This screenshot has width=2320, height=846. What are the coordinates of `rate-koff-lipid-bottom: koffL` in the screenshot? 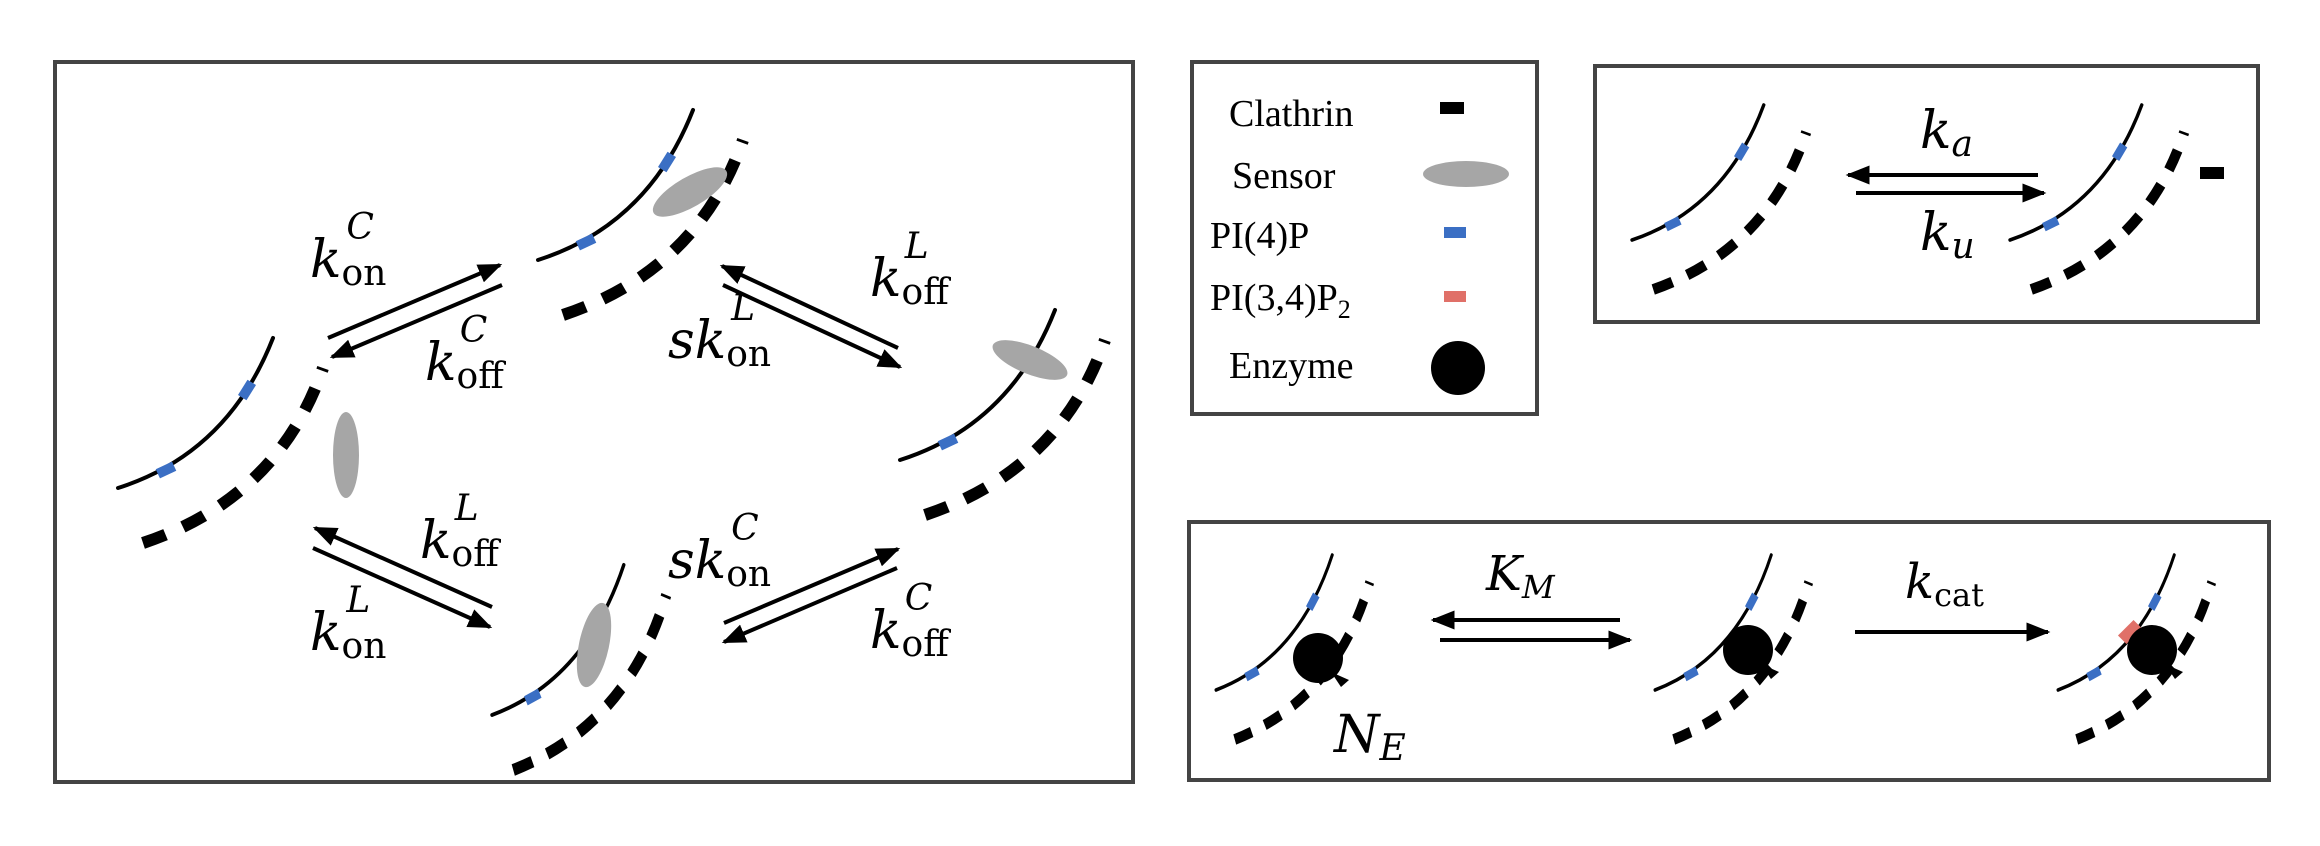 It's located at (460, 531).